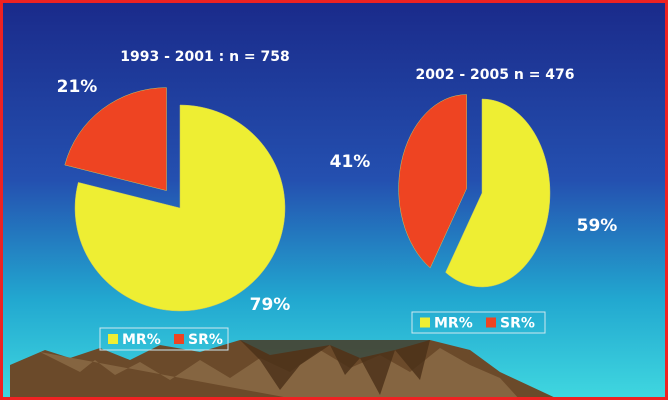 The height and width of the screenshot is (400, 668). I want to click on mountains, so click(285, 370).